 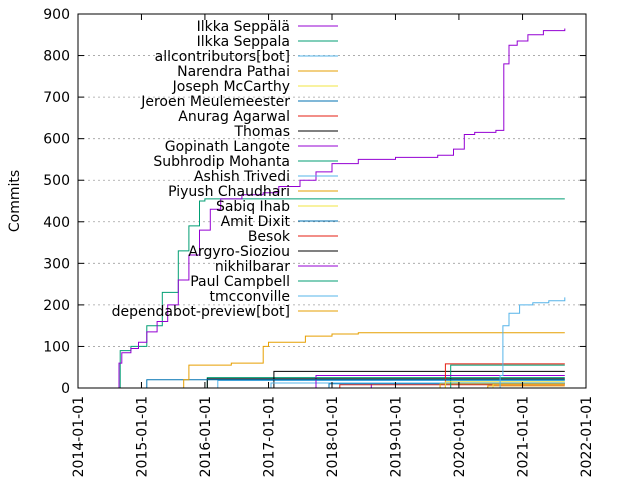 I want to click on y-tick-label: 700, so click(x=56, y=98).